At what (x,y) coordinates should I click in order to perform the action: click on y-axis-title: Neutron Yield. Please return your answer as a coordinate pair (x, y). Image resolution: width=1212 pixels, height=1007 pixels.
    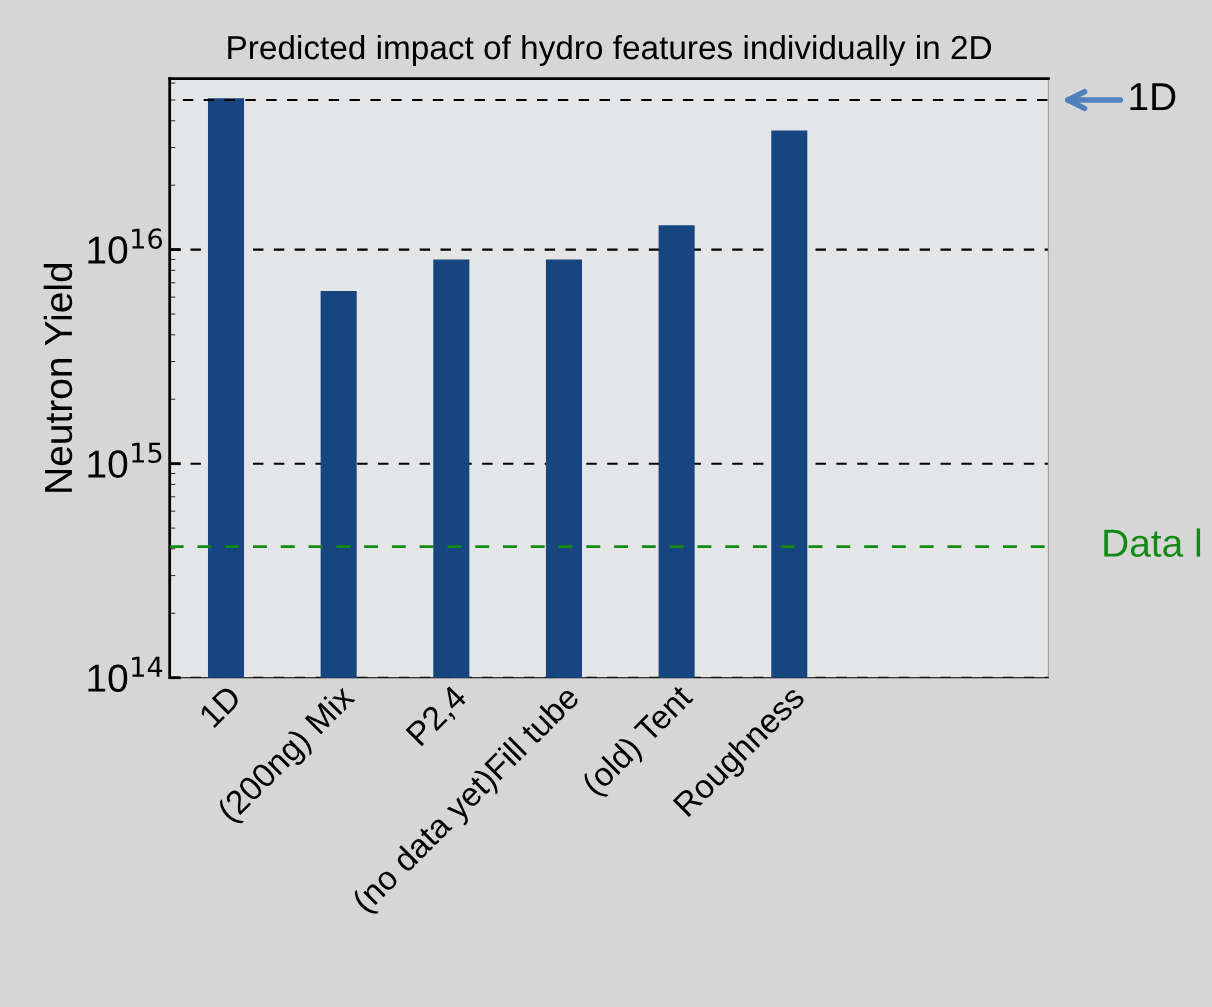
    Looking at the image, I should click on (58, 377).